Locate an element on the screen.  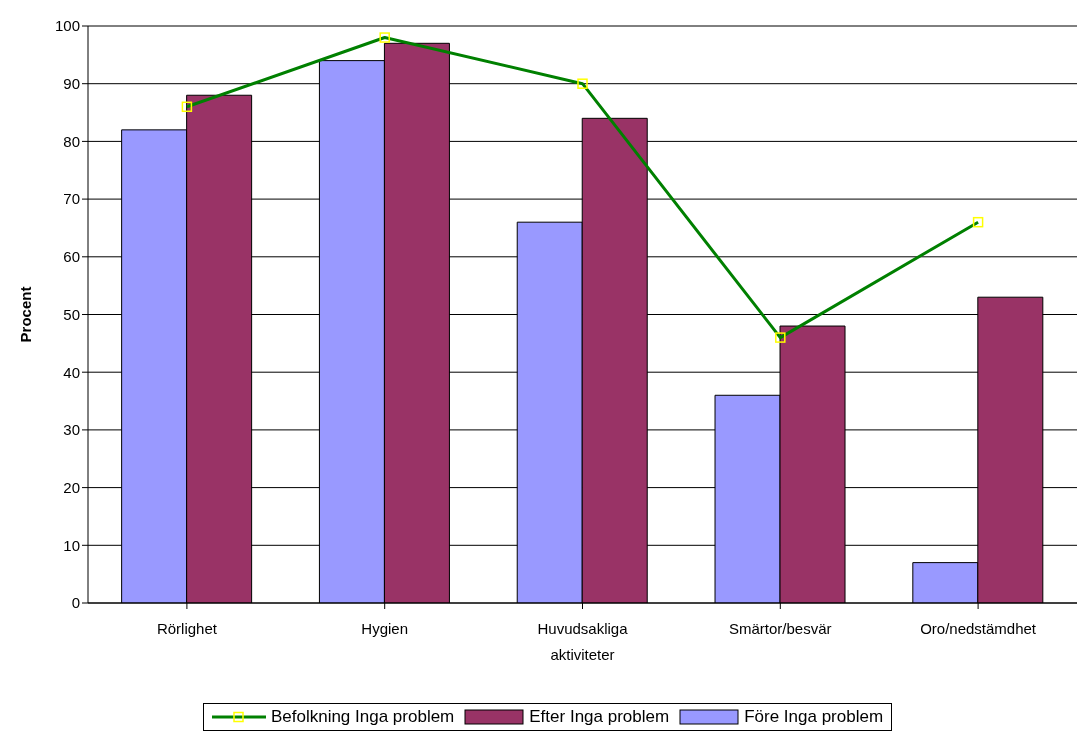
x-tick-label: Rörlighet is located at coordinates (187, 628).